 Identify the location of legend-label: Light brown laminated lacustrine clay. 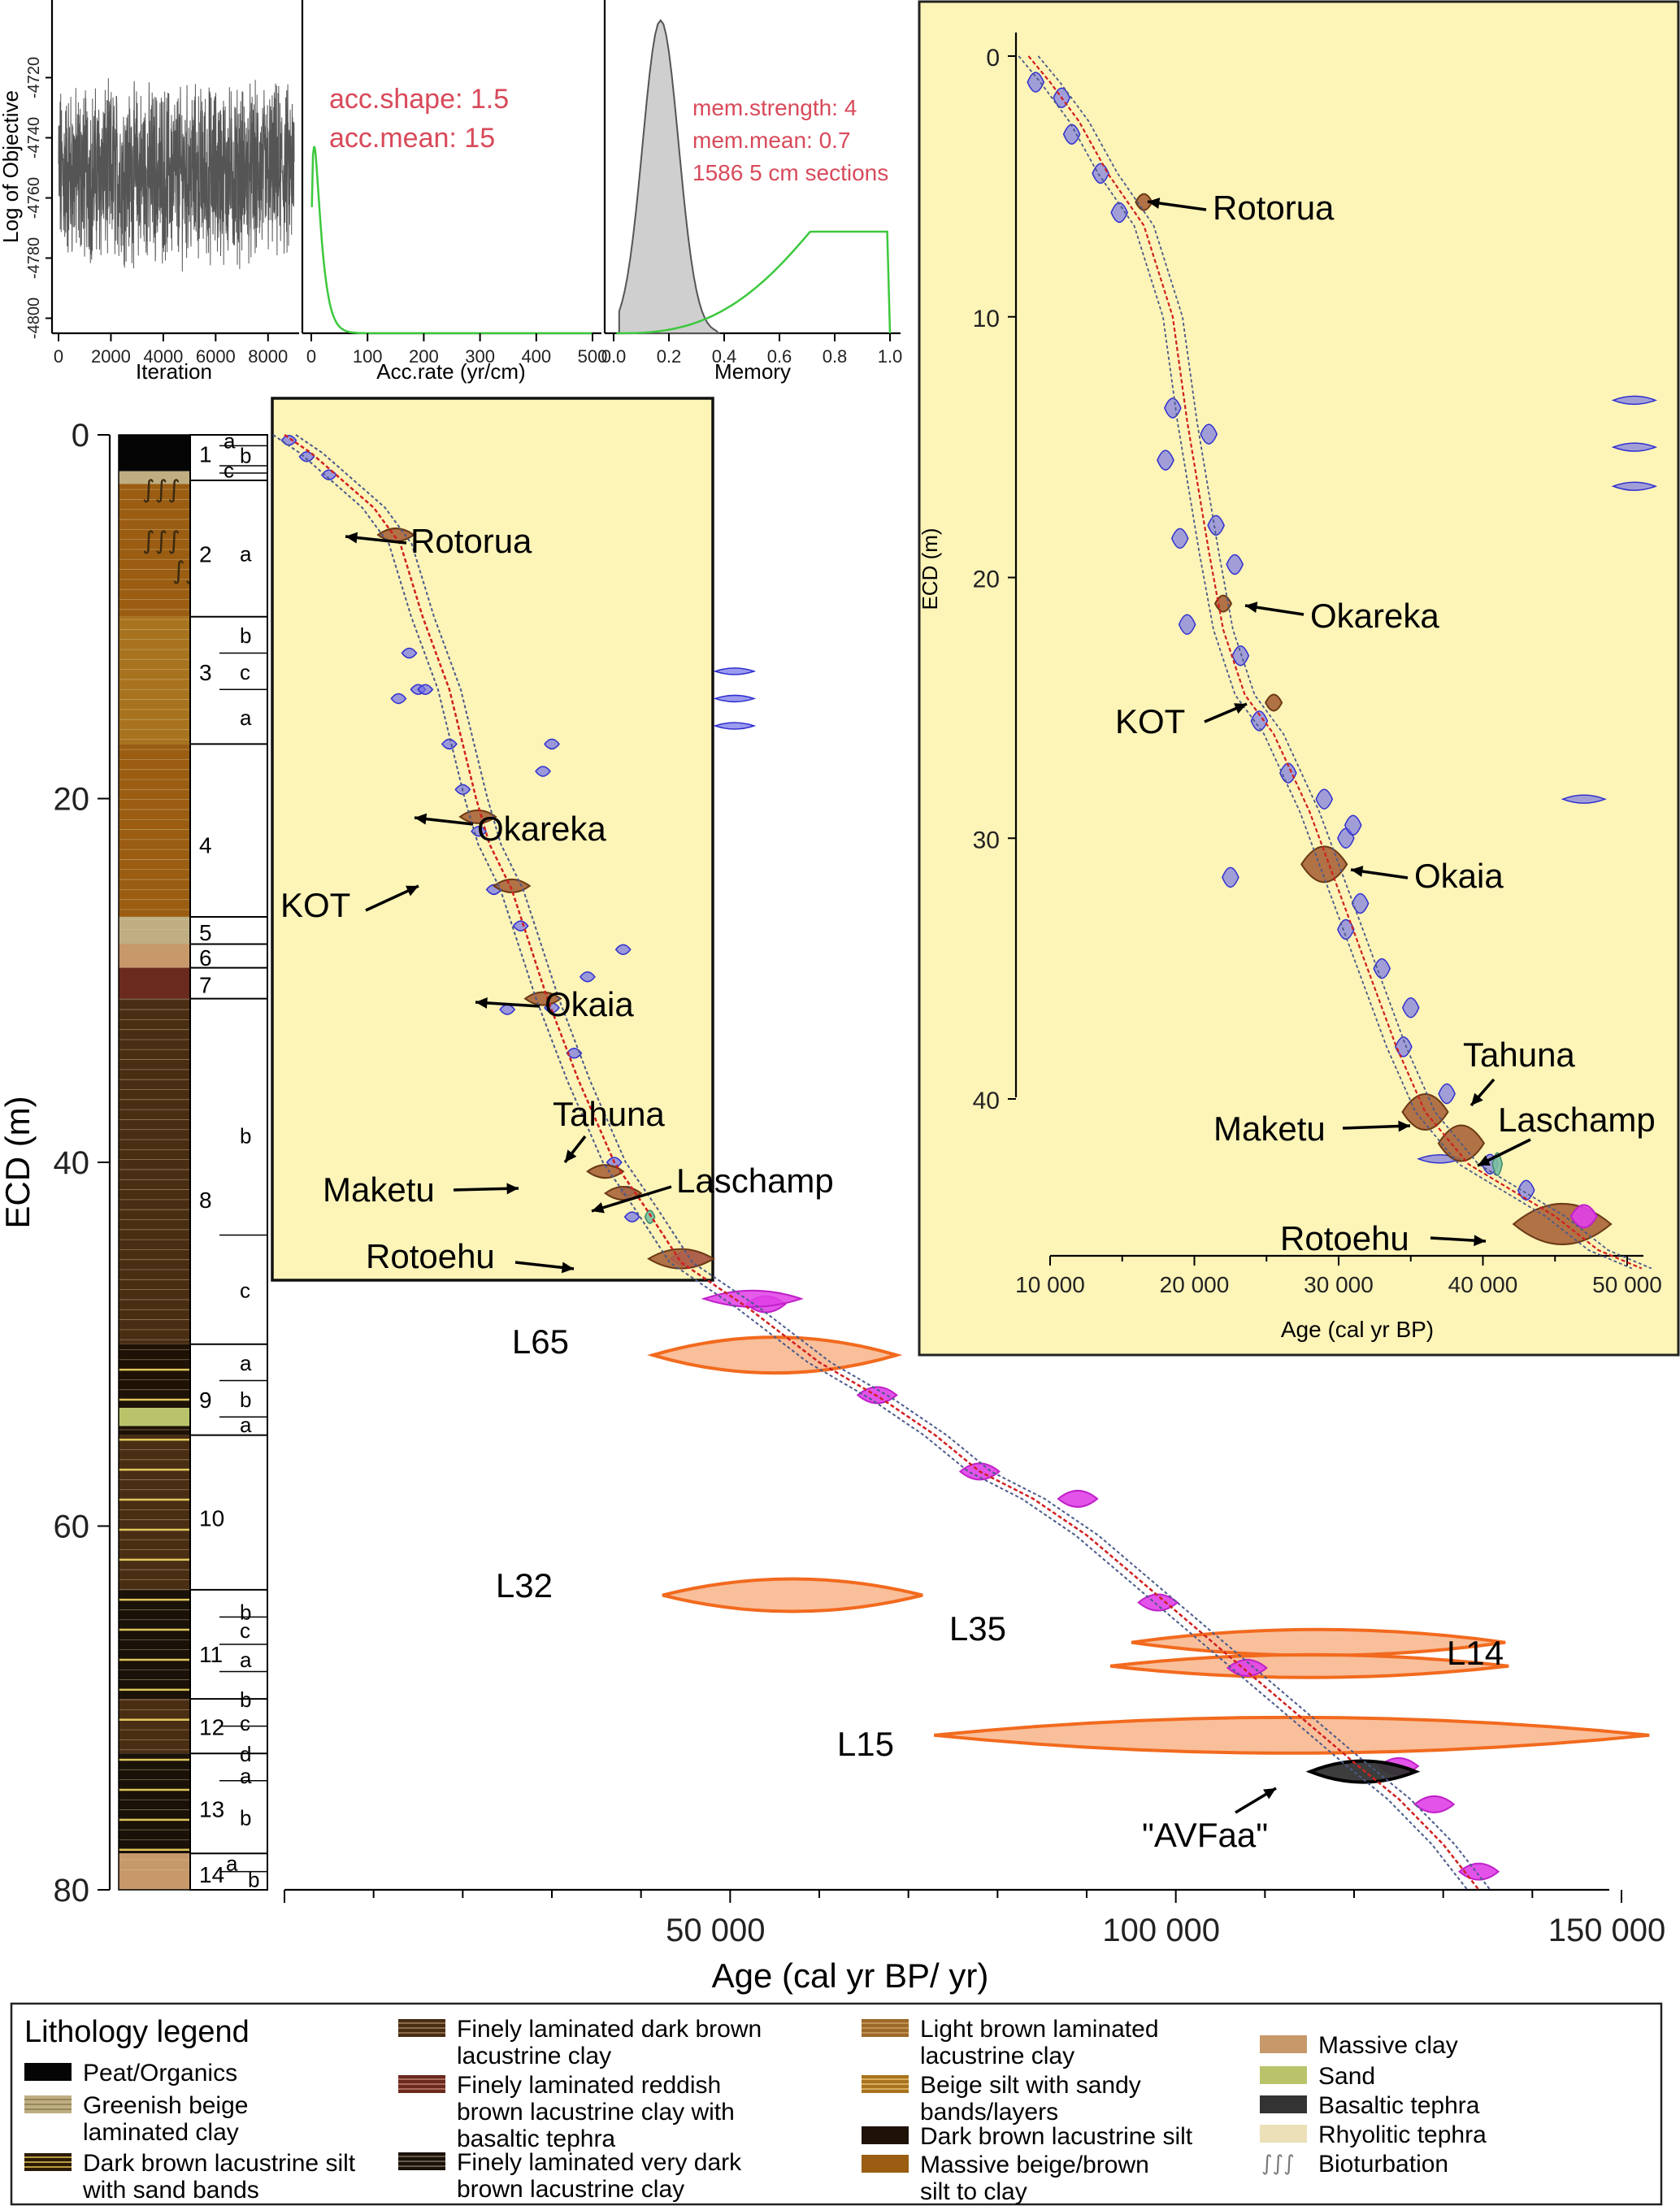
(1040, 2042).